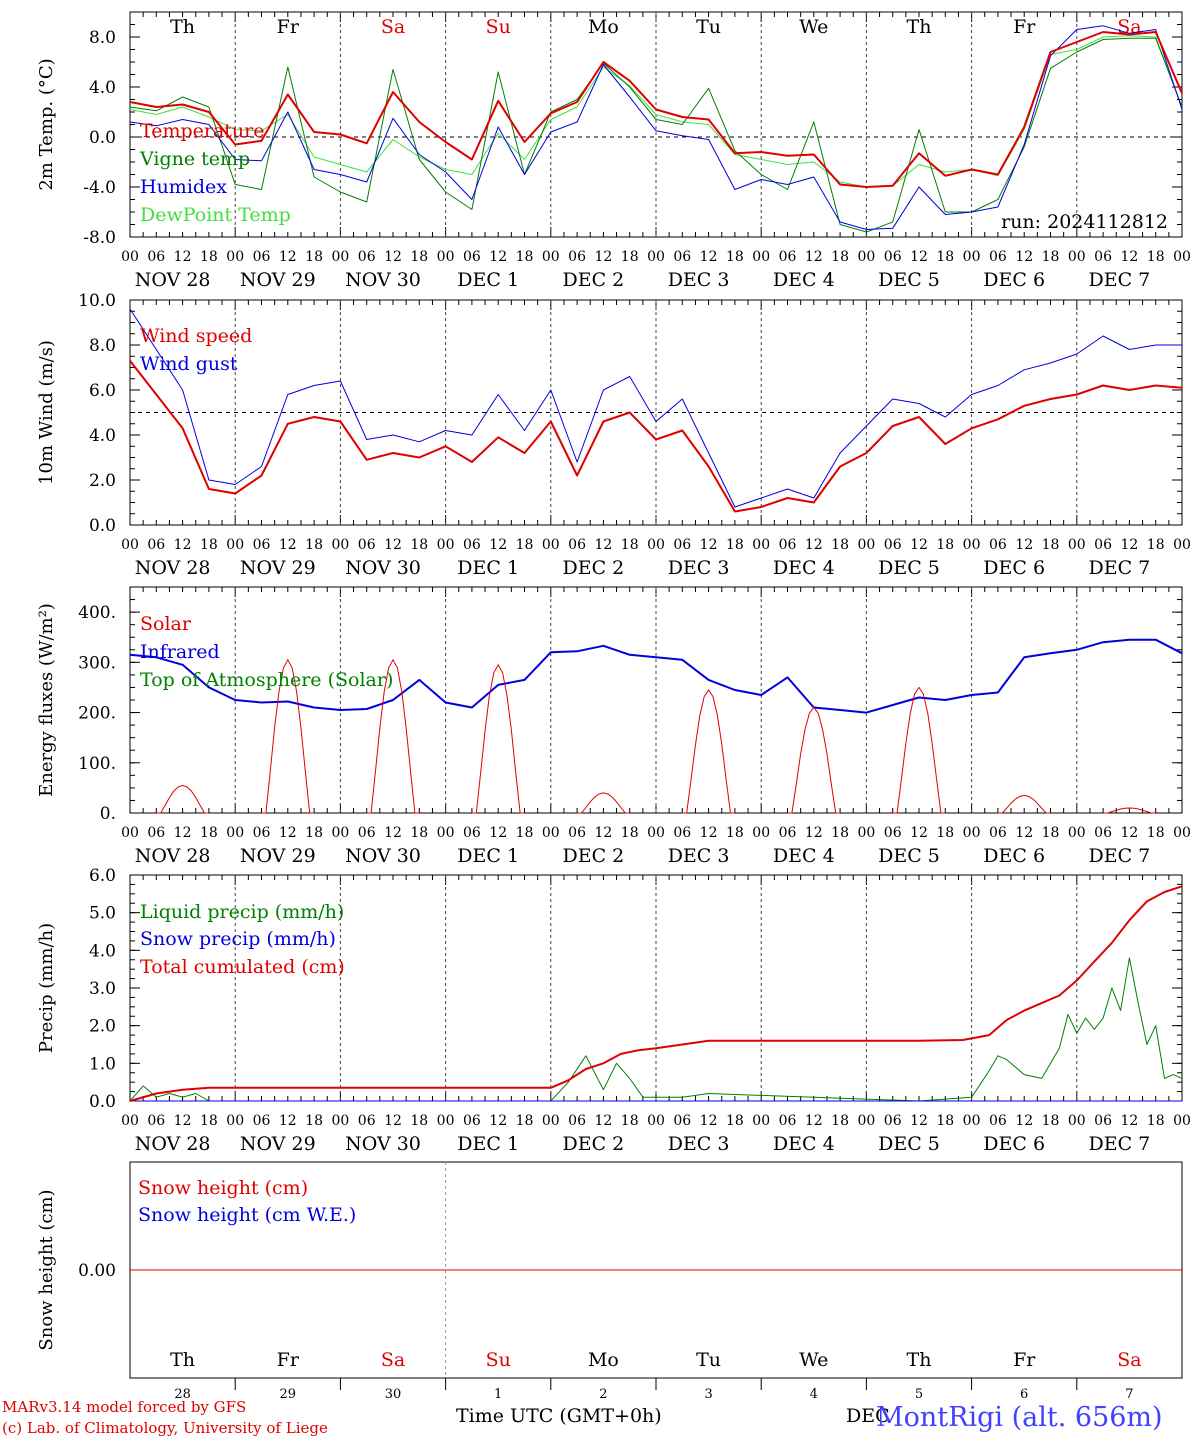 The image size is (1194, 1440). Describe the element at coordinates (498, 1394) in the screenshot. I see `day-number-label: 1` at that location.